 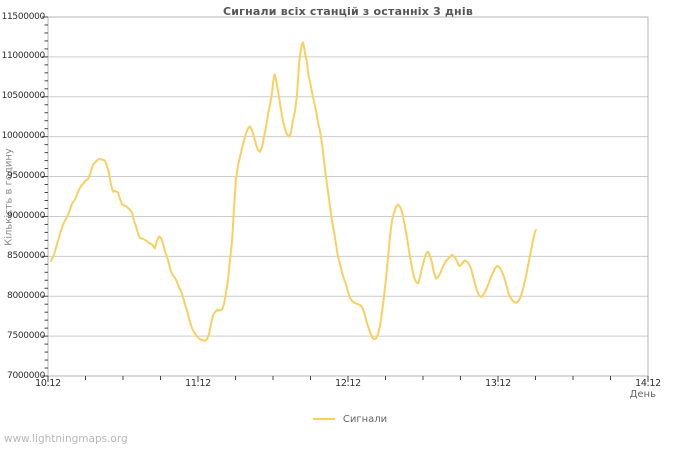 I want to click on x-tick-label: 14.12, so click(x=648, y=383).